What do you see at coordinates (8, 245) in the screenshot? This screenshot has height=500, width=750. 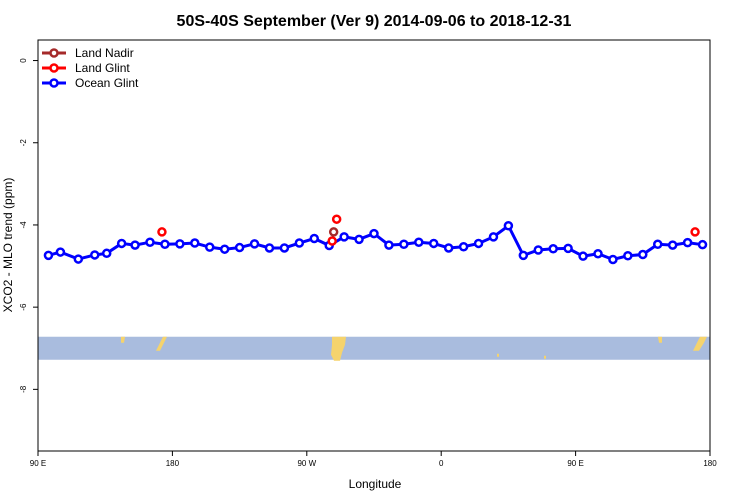 I see `y-axis-title: XCO2 - MLO trend (ppm)` at bounding box center [8, 245].